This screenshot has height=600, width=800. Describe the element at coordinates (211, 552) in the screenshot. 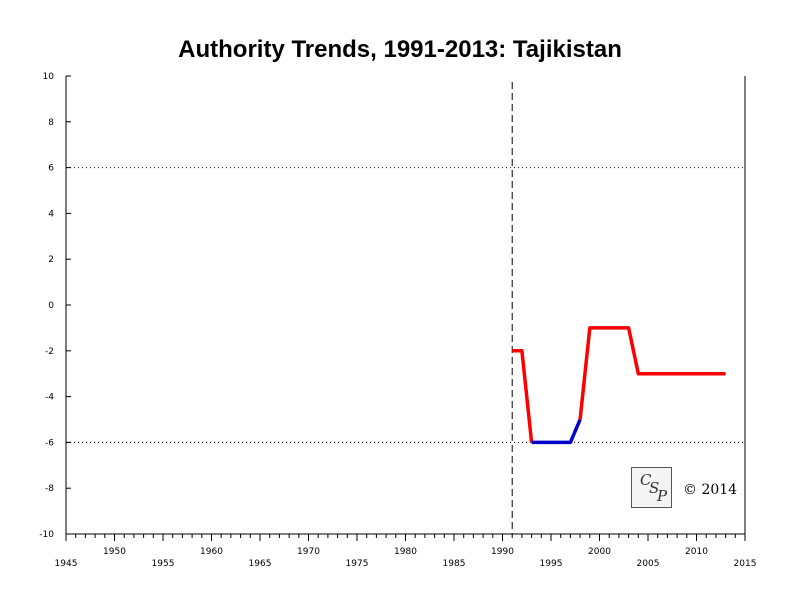

I see `x-tick-label: 1960` at that location.